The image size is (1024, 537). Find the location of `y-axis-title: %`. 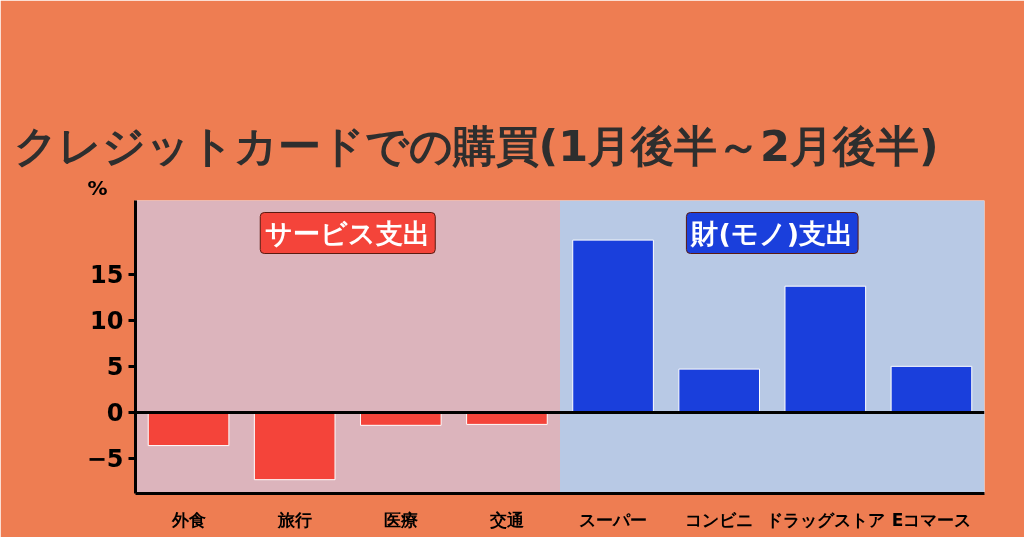

y-axis-title: % is located at coordinates (97, 187).